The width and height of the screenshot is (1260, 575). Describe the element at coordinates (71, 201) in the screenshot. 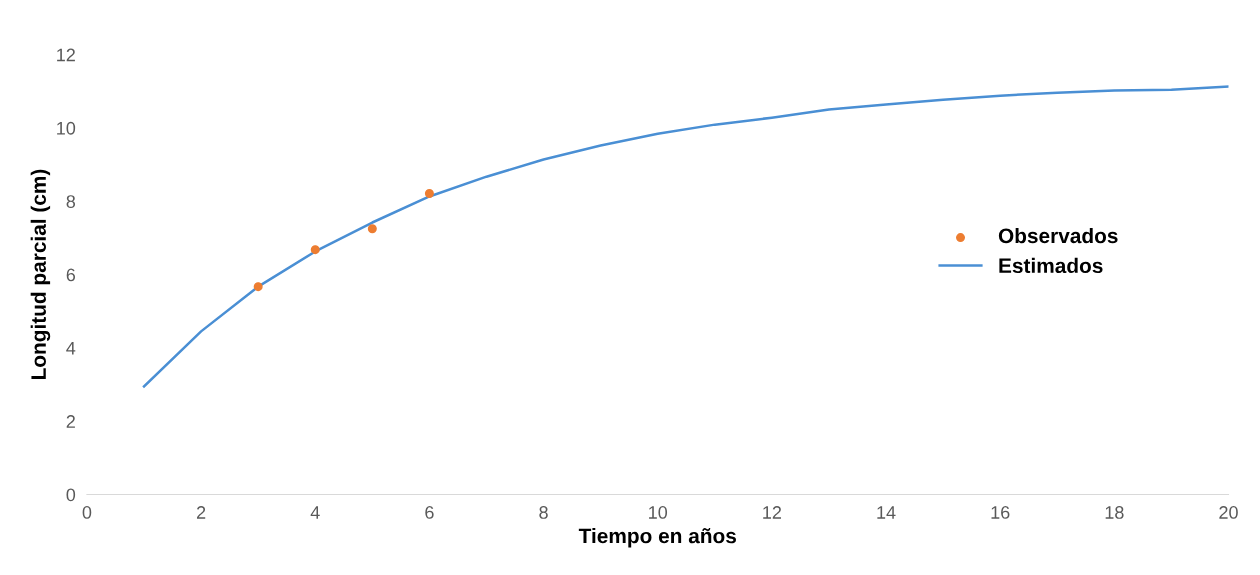

I see `y-tick-label: 8` at that location.